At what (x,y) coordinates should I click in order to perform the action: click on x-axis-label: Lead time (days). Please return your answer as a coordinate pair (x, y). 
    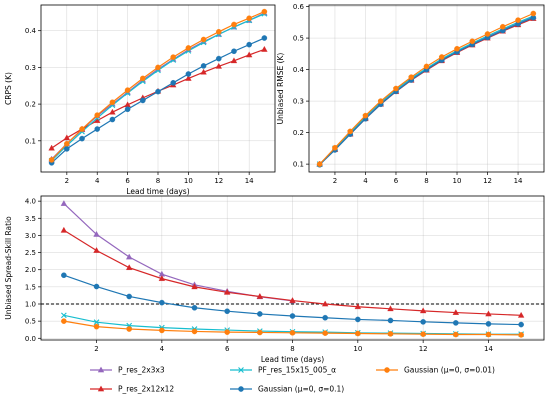
    Looking at the image, I should click on (292, 359).